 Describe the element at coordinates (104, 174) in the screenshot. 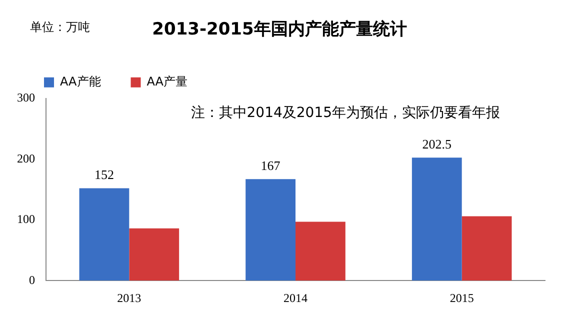

I see `data-label: 152` at that location.